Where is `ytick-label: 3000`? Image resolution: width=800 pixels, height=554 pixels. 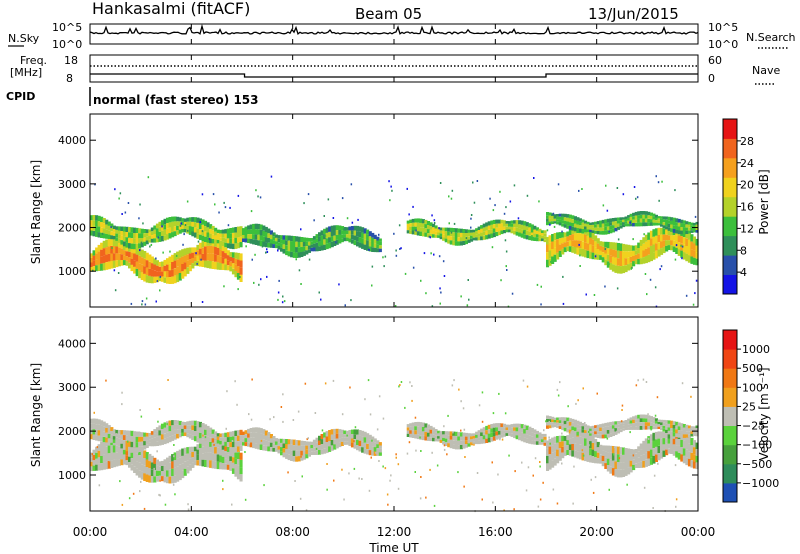
ytick-label: 3000 is located at coordinates (72, 387).